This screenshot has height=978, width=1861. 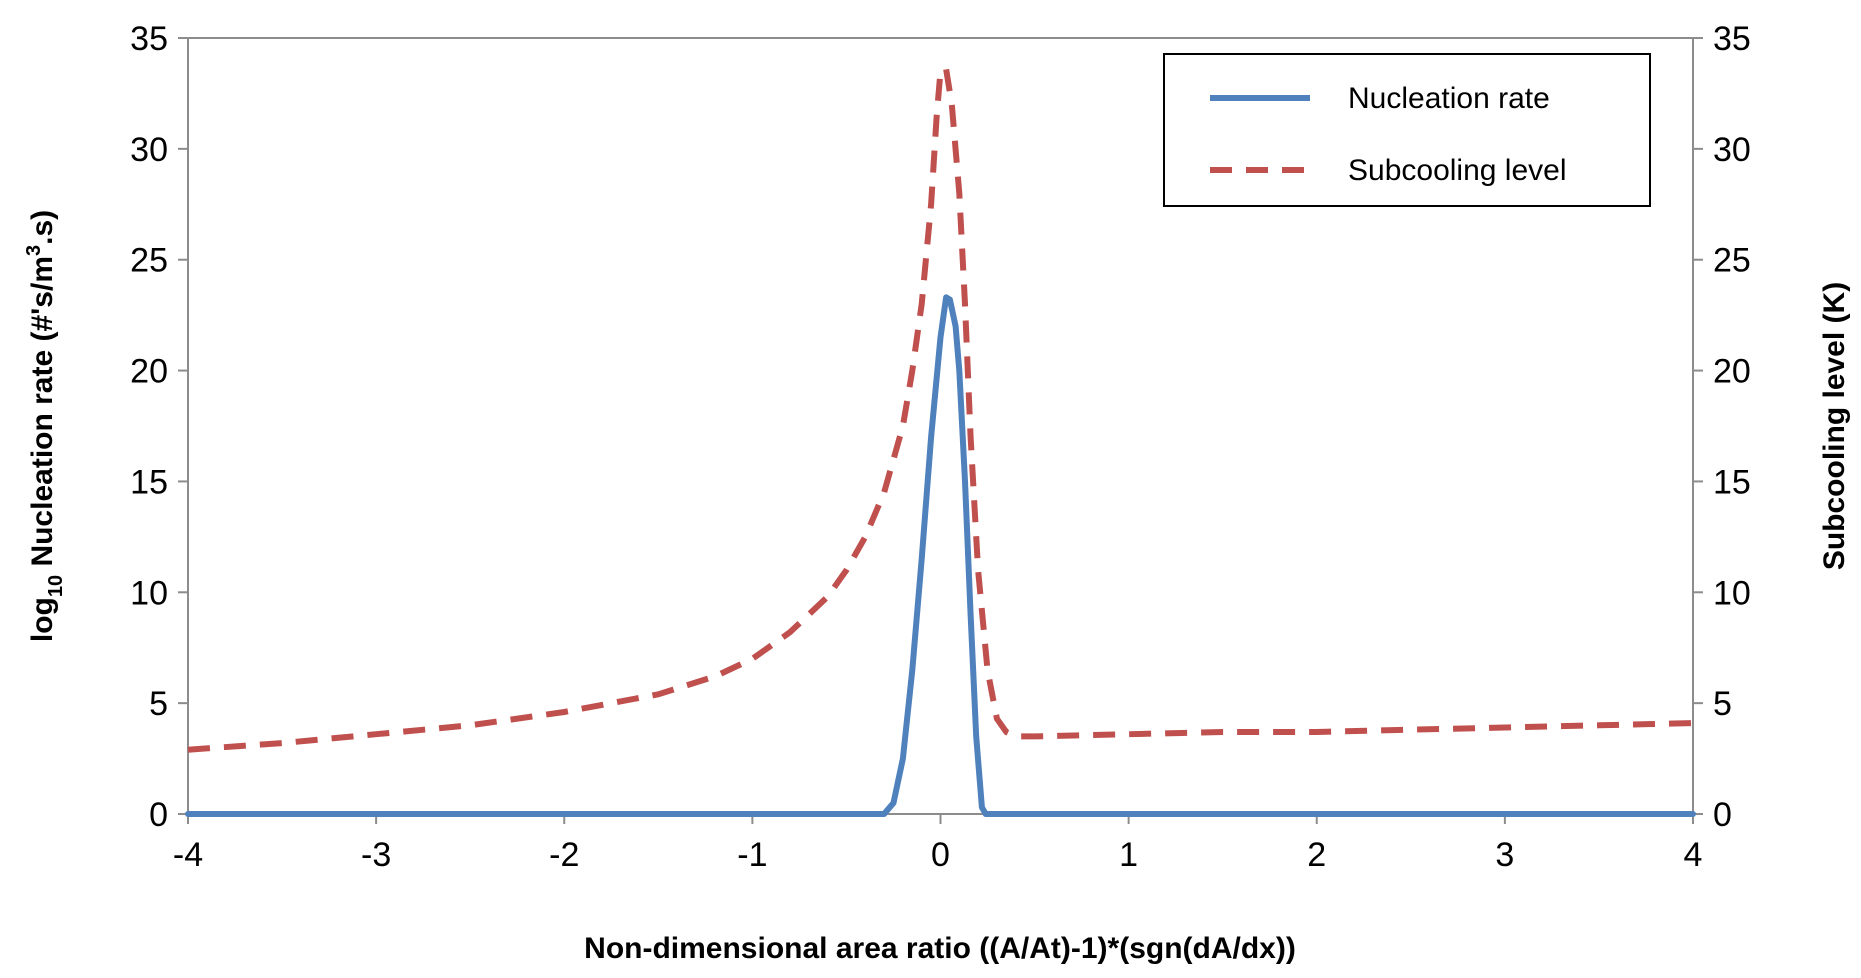 I want to click on y-right-tick-label: 5, so click(x=1722, y=704).